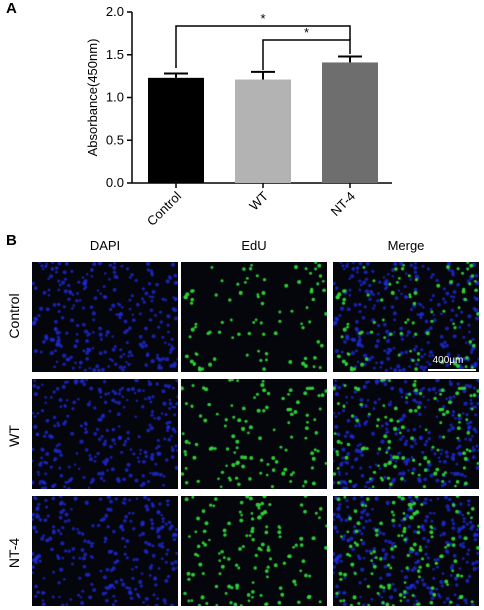 This screenshot has width=484, height=610. What do you see at coordinates (92, 98) in the screenshot?
I see `y-axis-label: Absorbance(450nm)` at bounding box center [92, 98].